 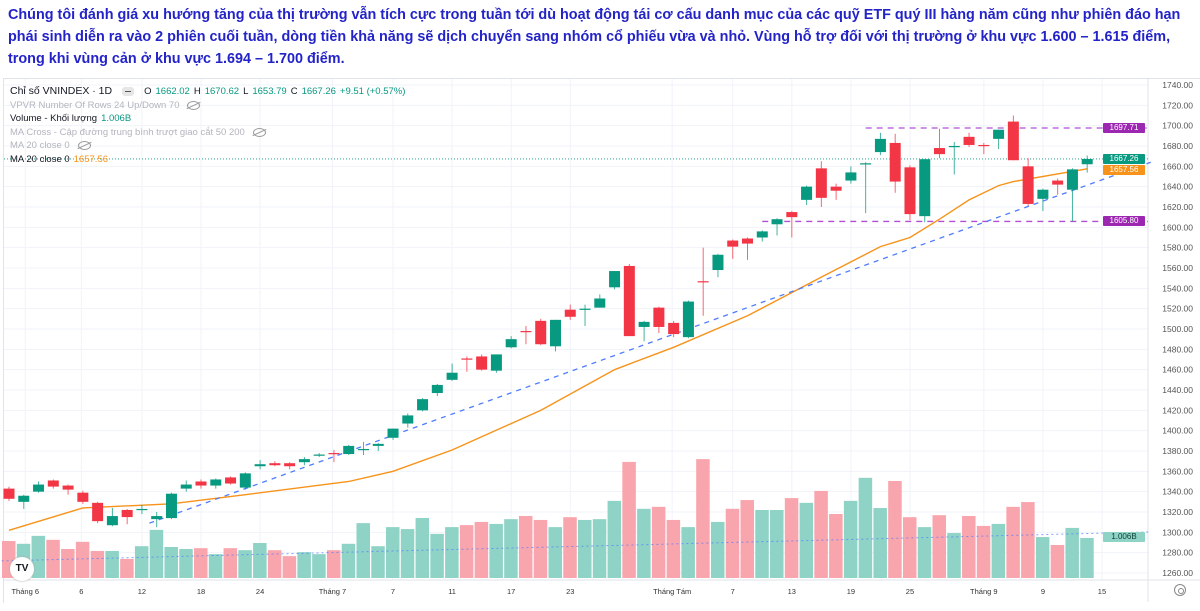 I want to click on volume-indicator: Volume - Khối lượng, so click(x=54, y=118).